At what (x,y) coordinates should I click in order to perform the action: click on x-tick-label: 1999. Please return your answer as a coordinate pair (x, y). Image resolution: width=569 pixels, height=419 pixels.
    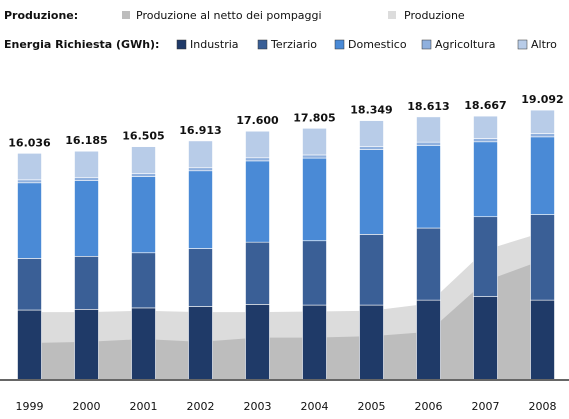
    Looking at the image, I should click on (30, 406).